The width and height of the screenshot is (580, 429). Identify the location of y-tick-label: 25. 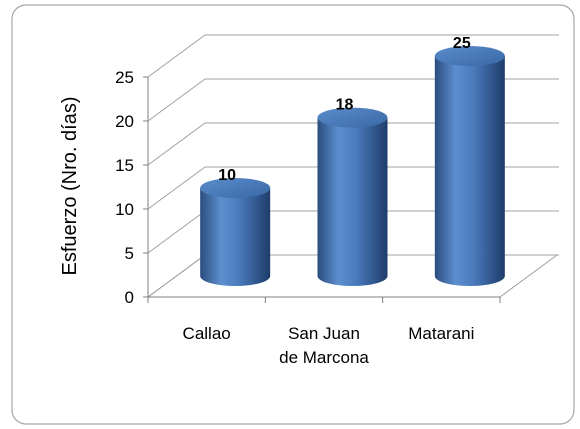
(124, 77).